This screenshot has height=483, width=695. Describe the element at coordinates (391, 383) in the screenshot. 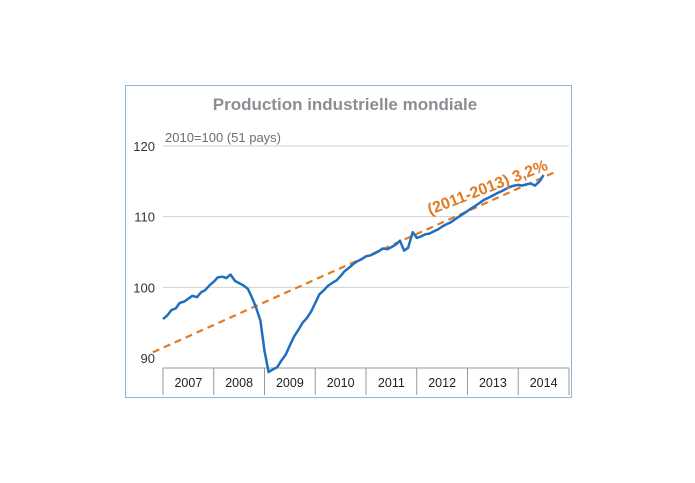

I see `x-tick-label: 2011` at that location.